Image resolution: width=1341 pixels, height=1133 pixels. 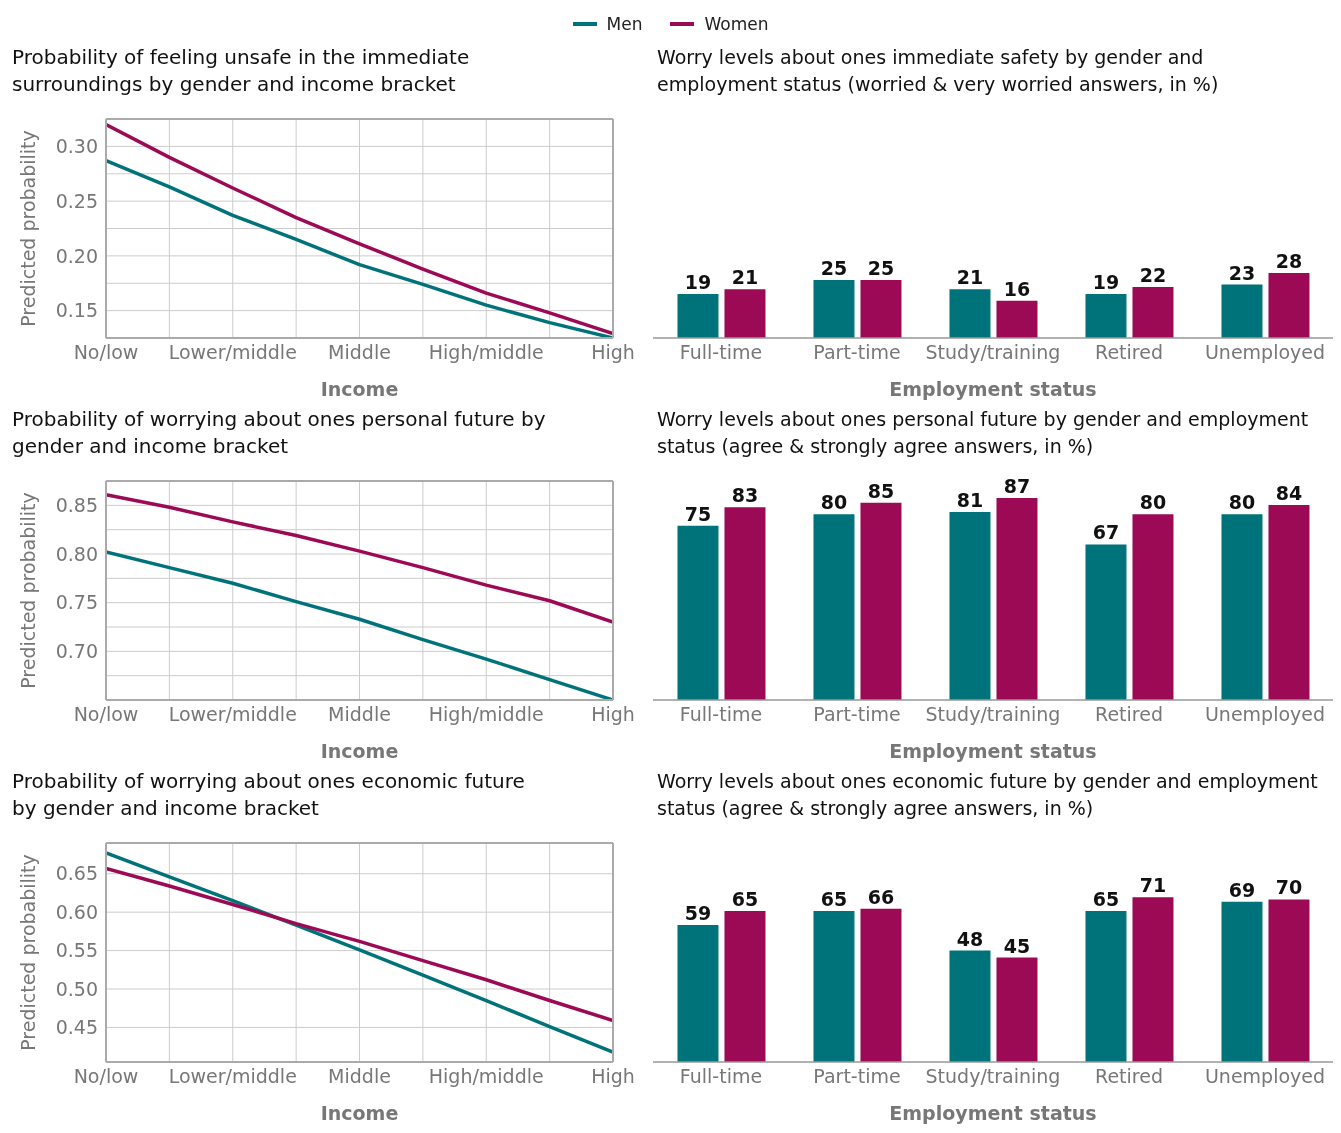 What do you see at coordinates (76, 255) in the screenshot?
I see `y-tick-label: 0.20` at bounding box center [76, 255].